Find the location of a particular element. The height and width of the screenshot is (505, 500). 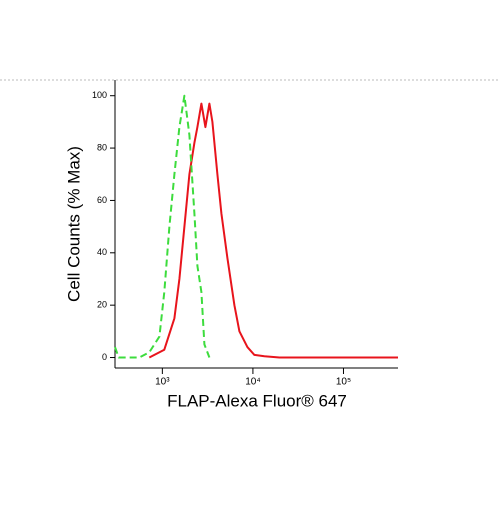

y-tick-label: 100 is located at coordinates (99, 95).